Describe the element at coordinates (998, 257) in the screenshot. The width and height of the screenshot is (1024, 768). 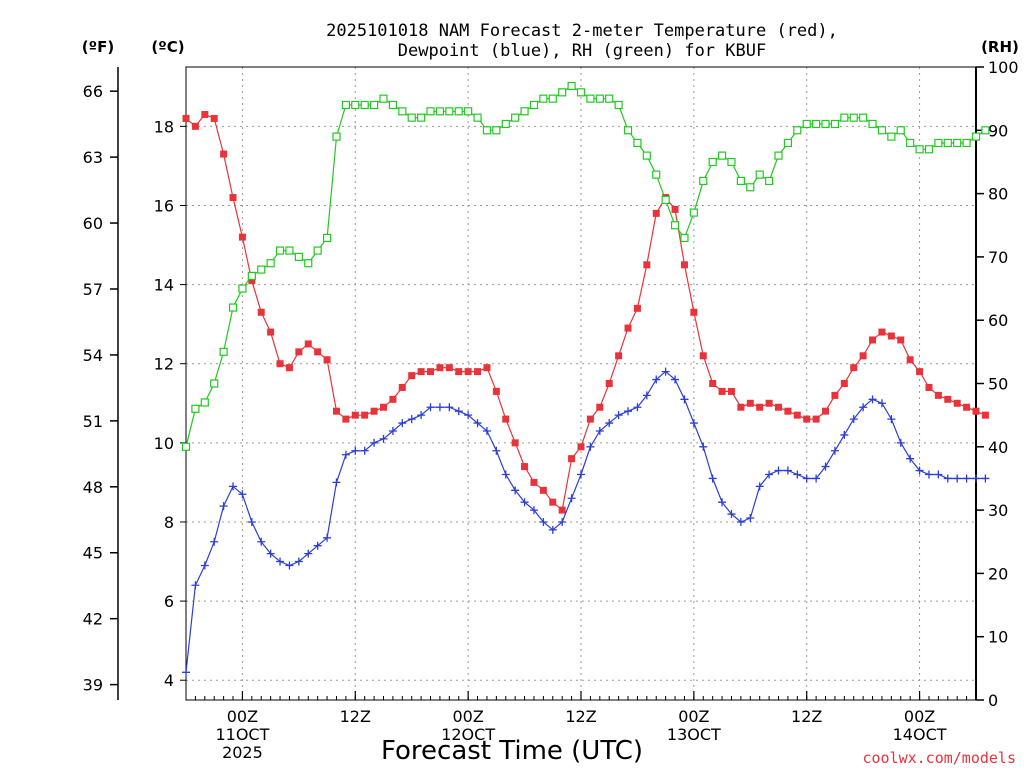
I see `rh-tick-label: 70` at that location.